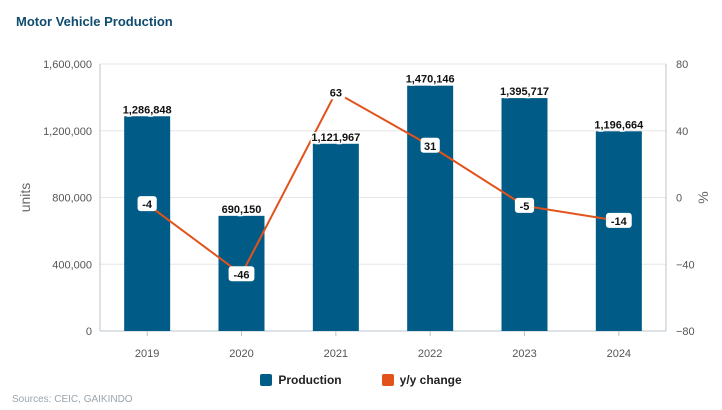 The height and width of the screenshot is (410, 722). Describe the element at coordinates (361, 380) in the screenshot. I see `legend: Production y/y change` at that location.